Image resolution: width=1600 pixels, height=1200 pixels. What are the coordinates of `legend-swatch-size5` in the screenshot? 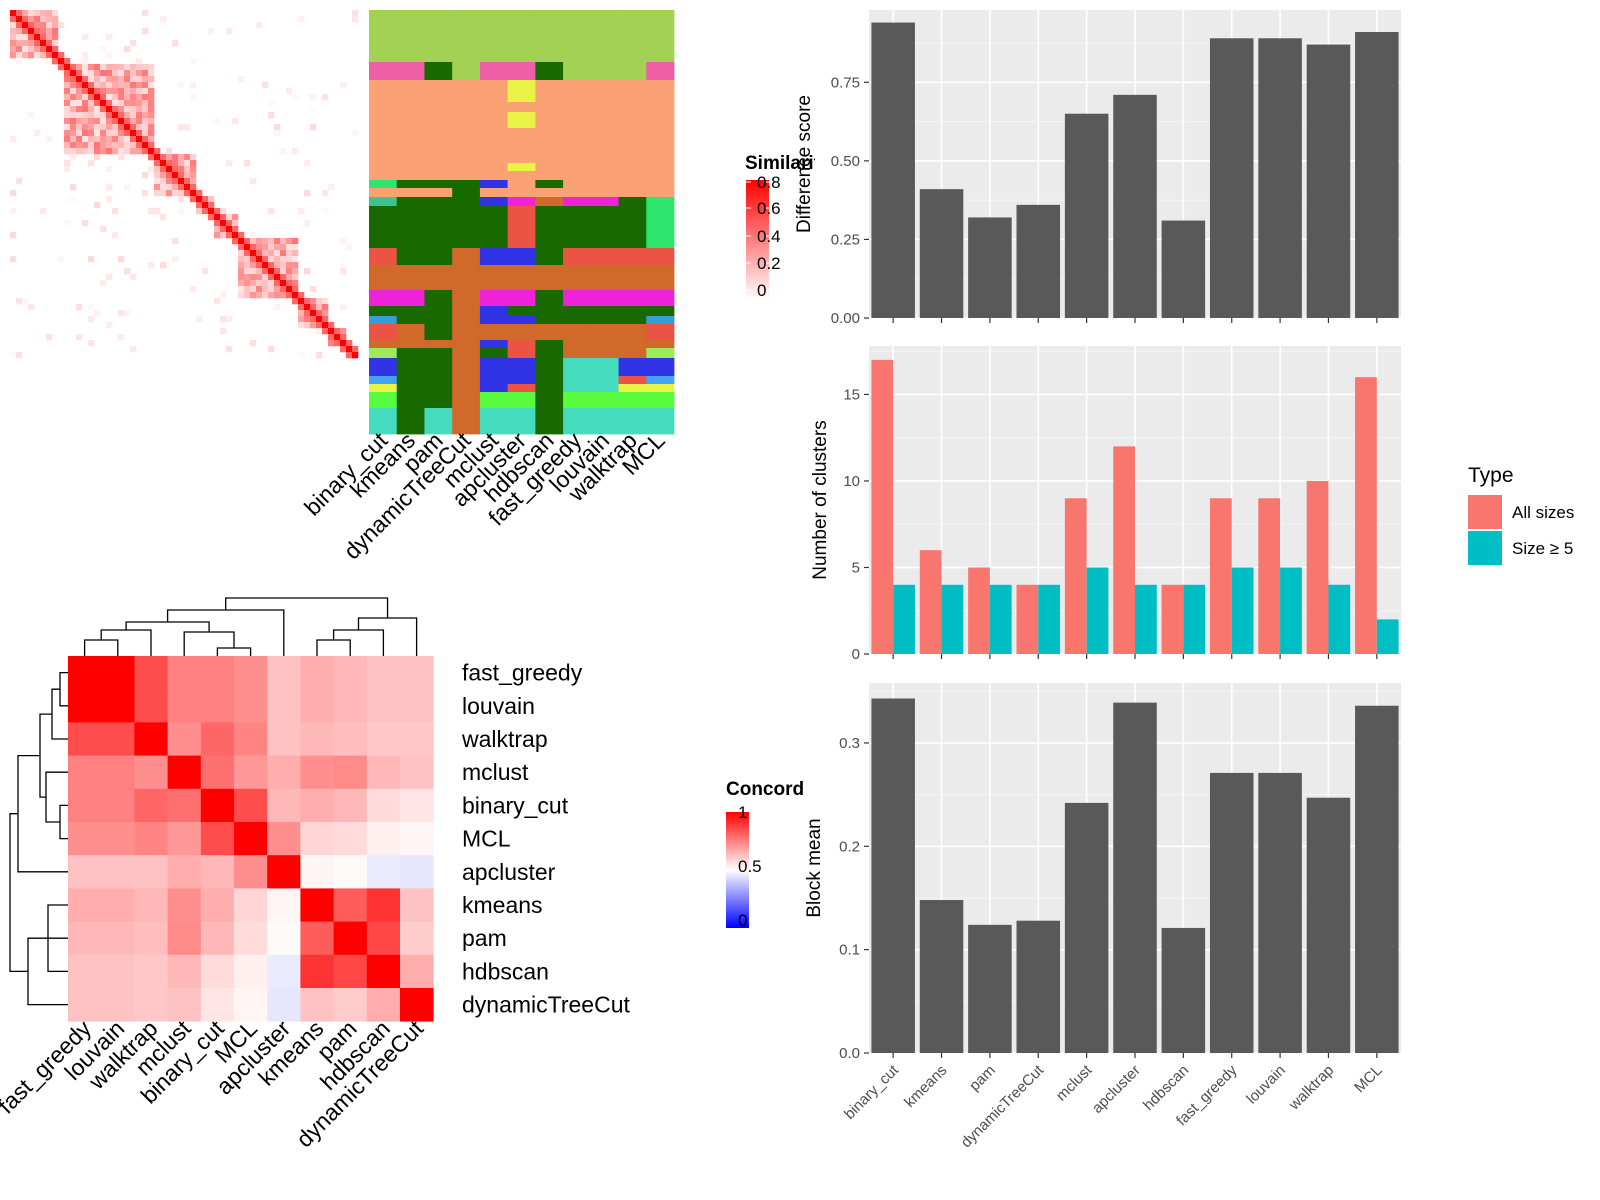 It's located at (1485, 548).